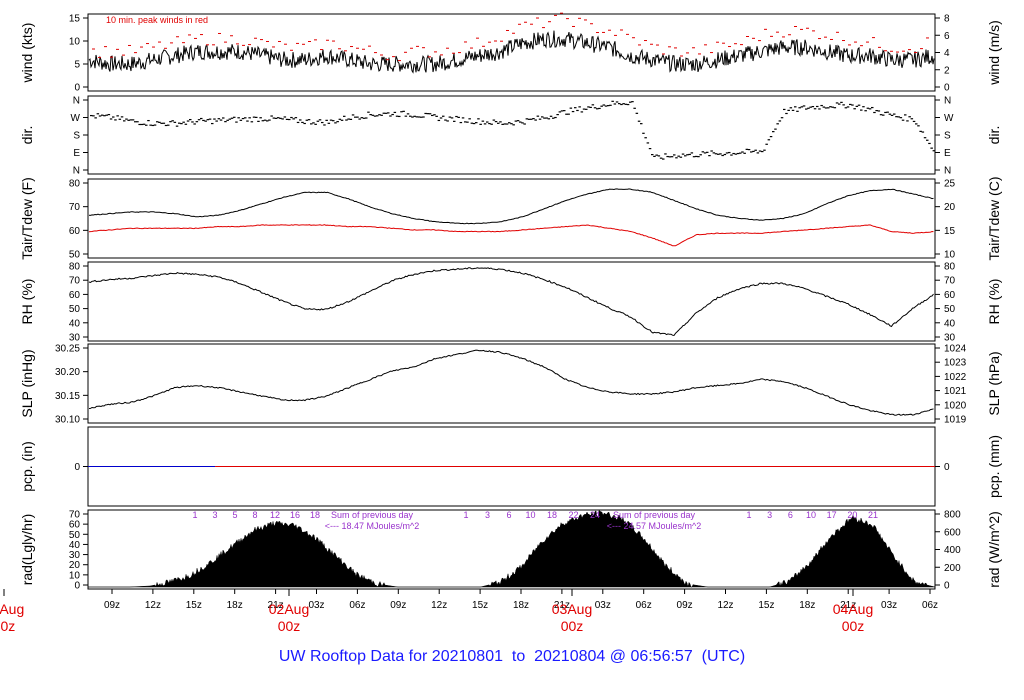 The height and width of the screenshot is (700, 1024). What do you see at coordinates (947, 36) in the screenshot?
I see `ytick-label-right-wind: 6` at bounding box center [947, 36].